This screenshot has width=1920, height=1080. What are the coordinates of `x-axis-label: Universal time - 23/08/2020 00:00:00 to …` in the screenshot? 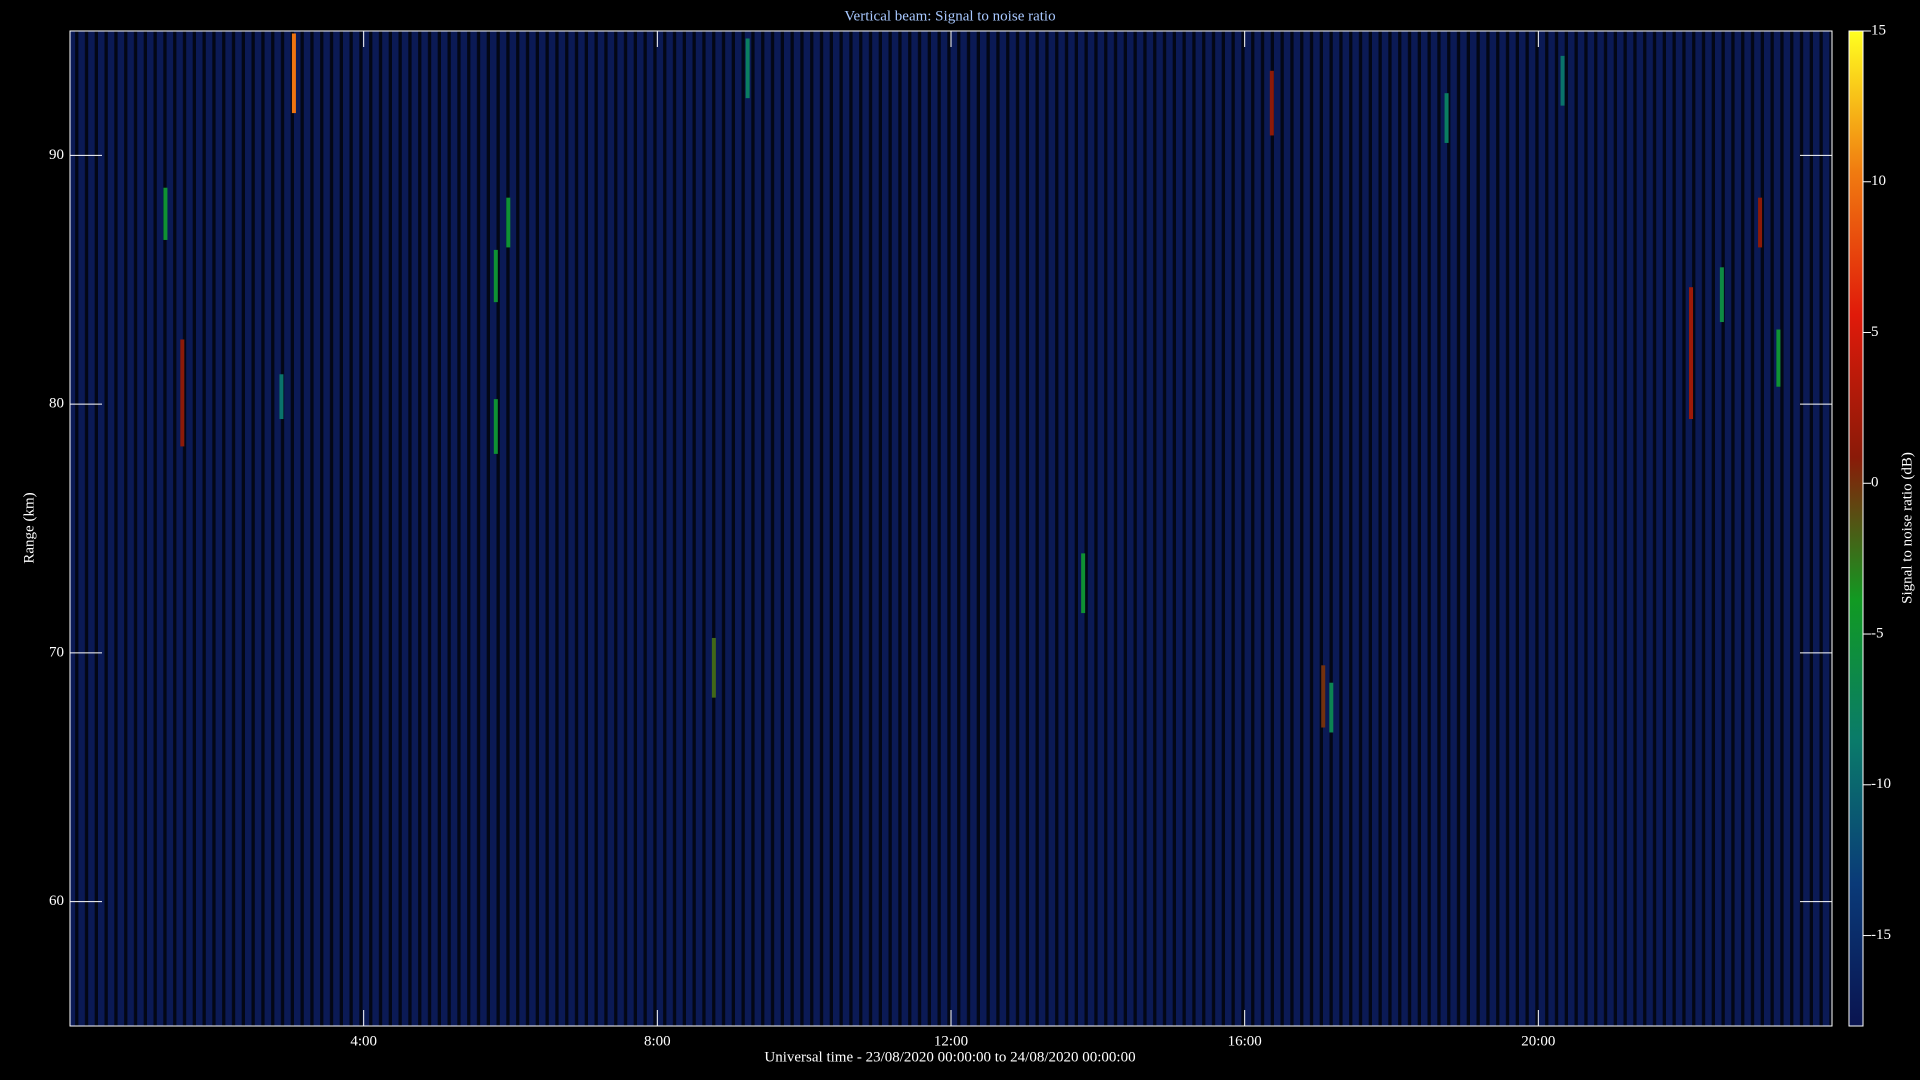 It's located at (949, 1057).